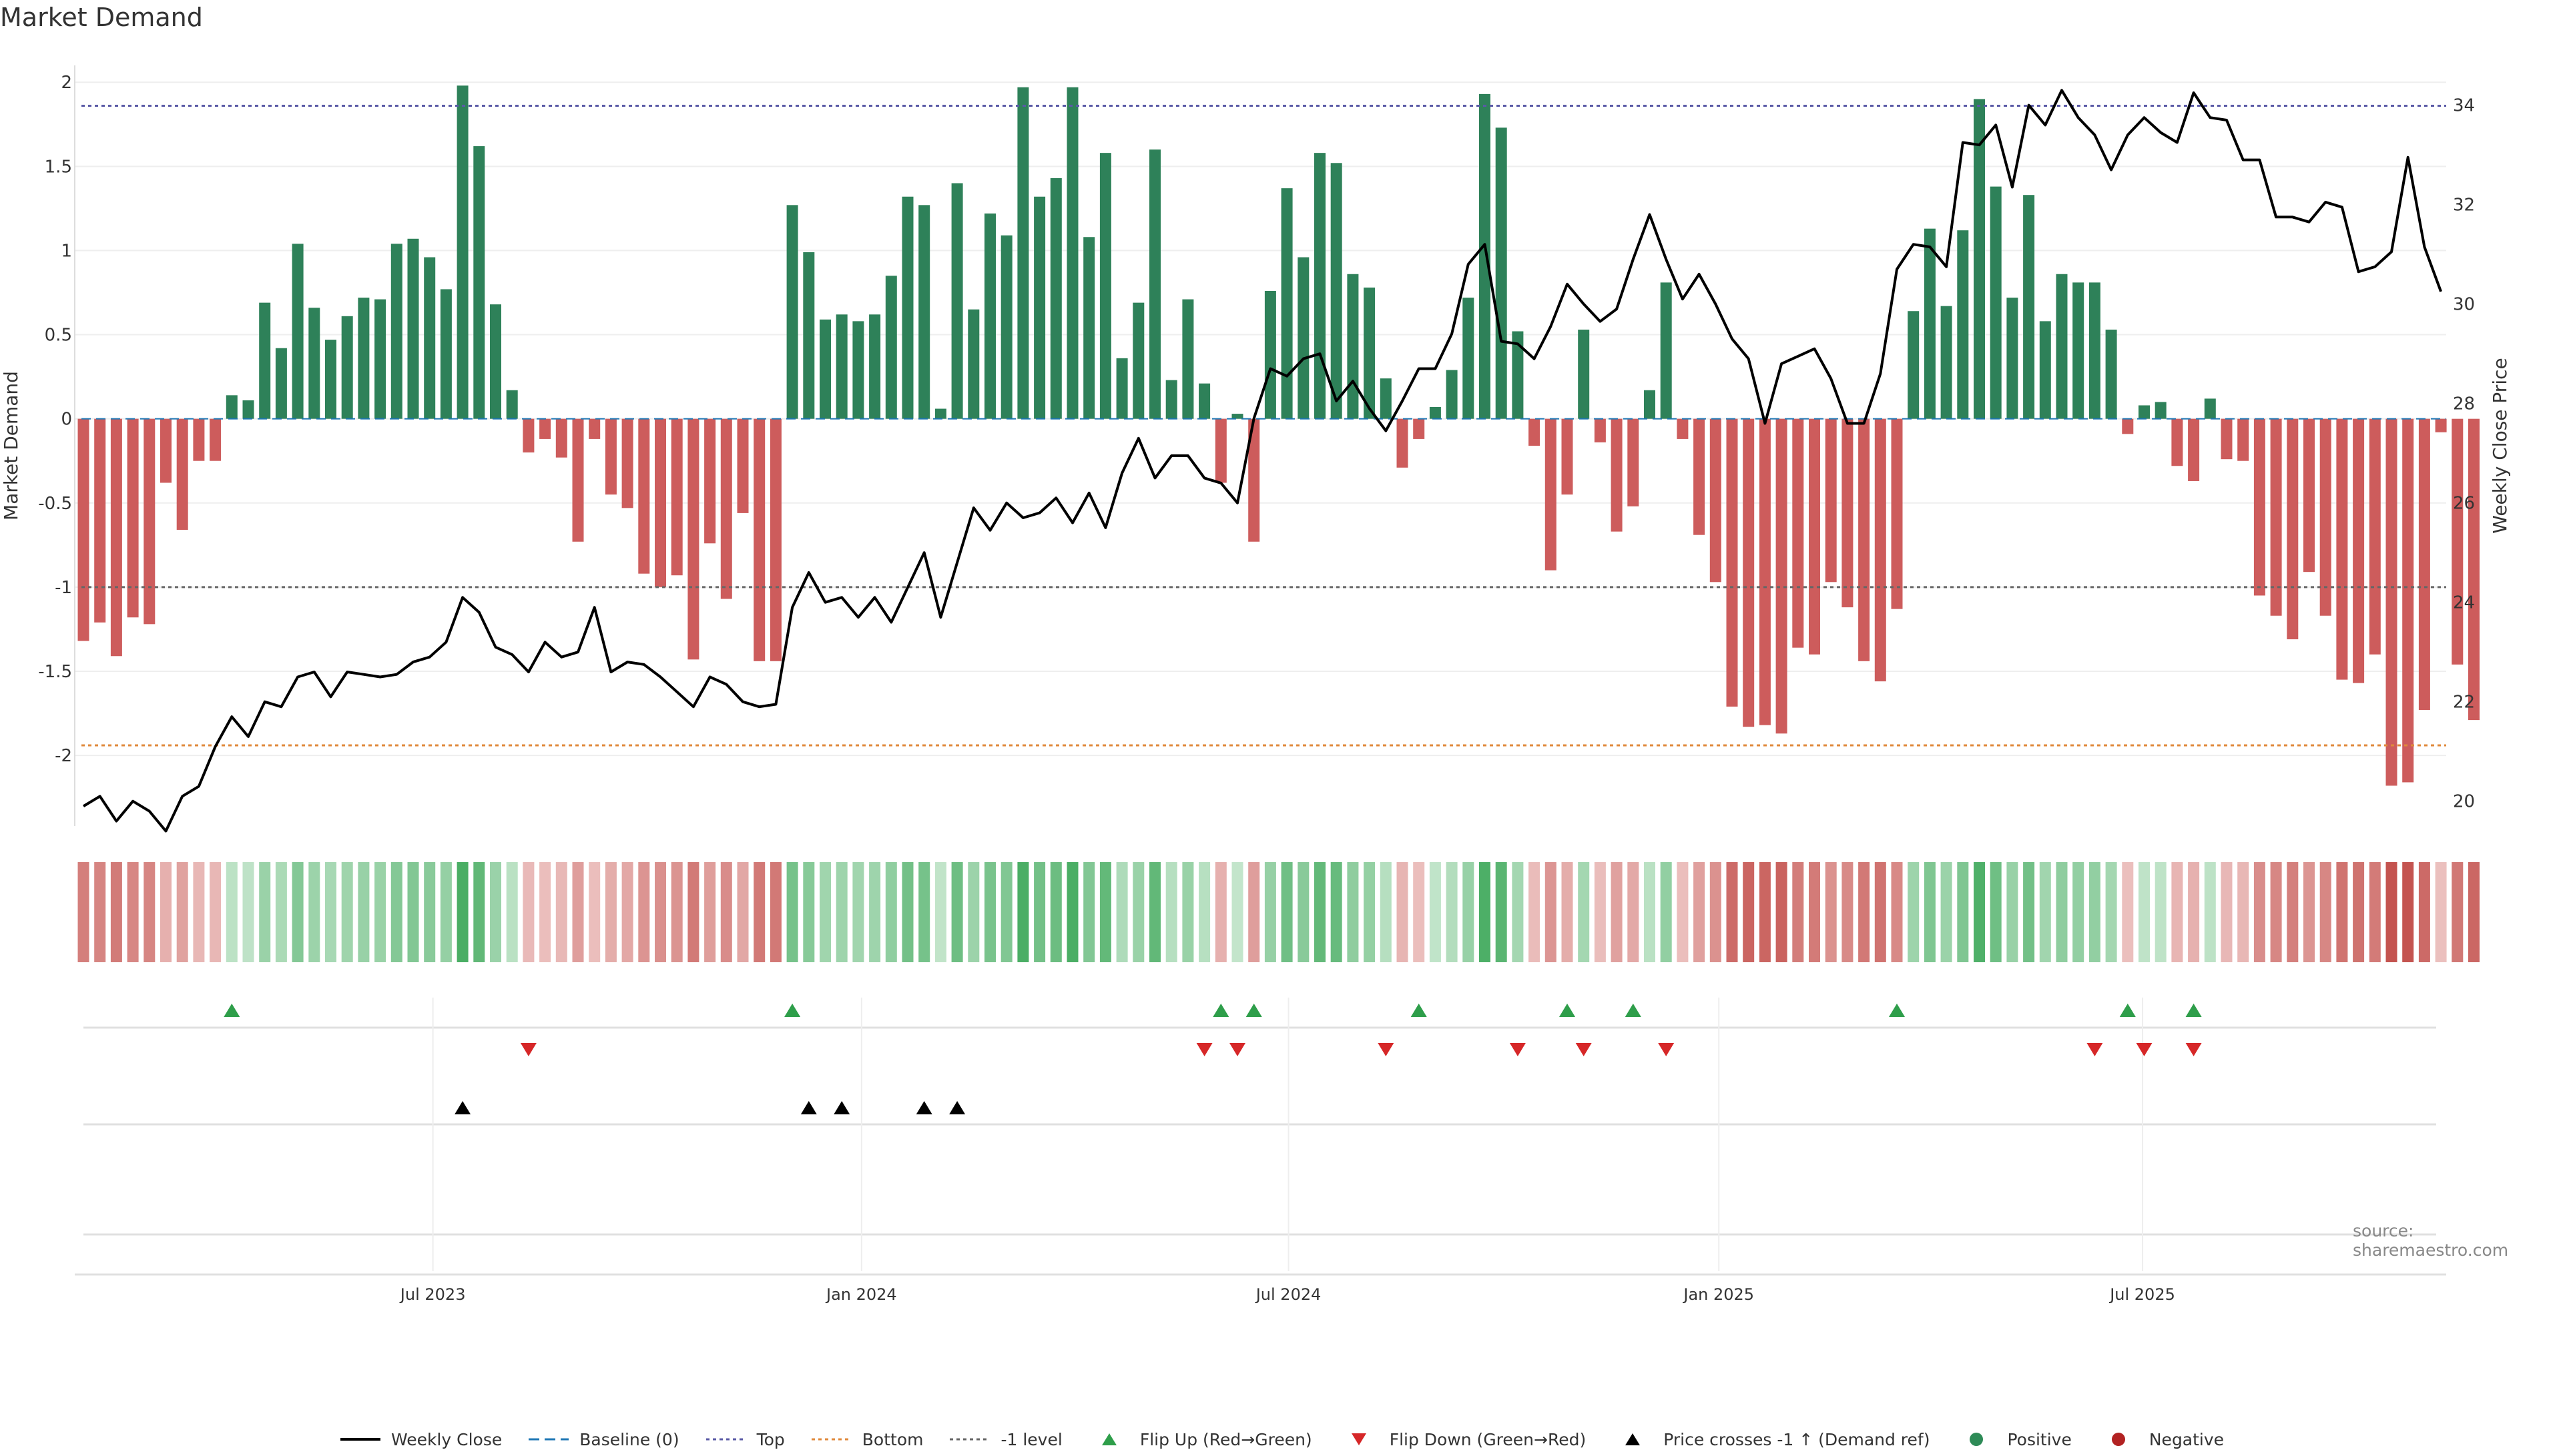 This screenshot has width=2563, height=1456. Describe the element at coordinates (2500, 445) in the screenshot. I see `y2-axis-title: Weekly Close Price` at that location.